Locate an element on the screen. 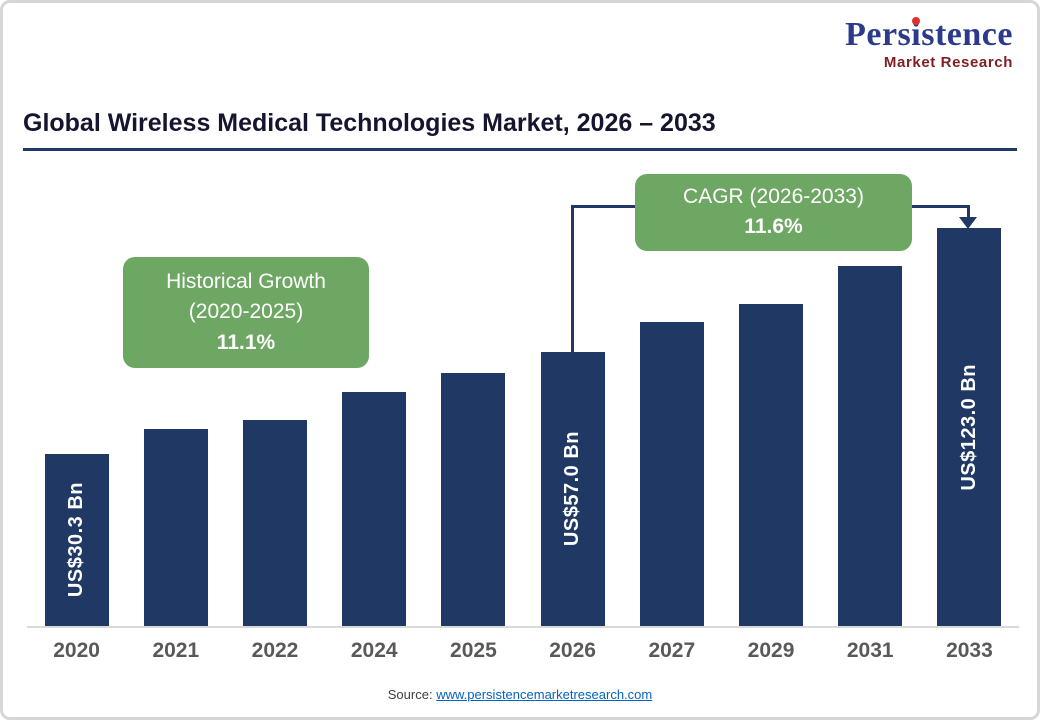 This screenshot has width=1040, height=720. logo: Persistence Market Research is located at coordinates (929, 44).